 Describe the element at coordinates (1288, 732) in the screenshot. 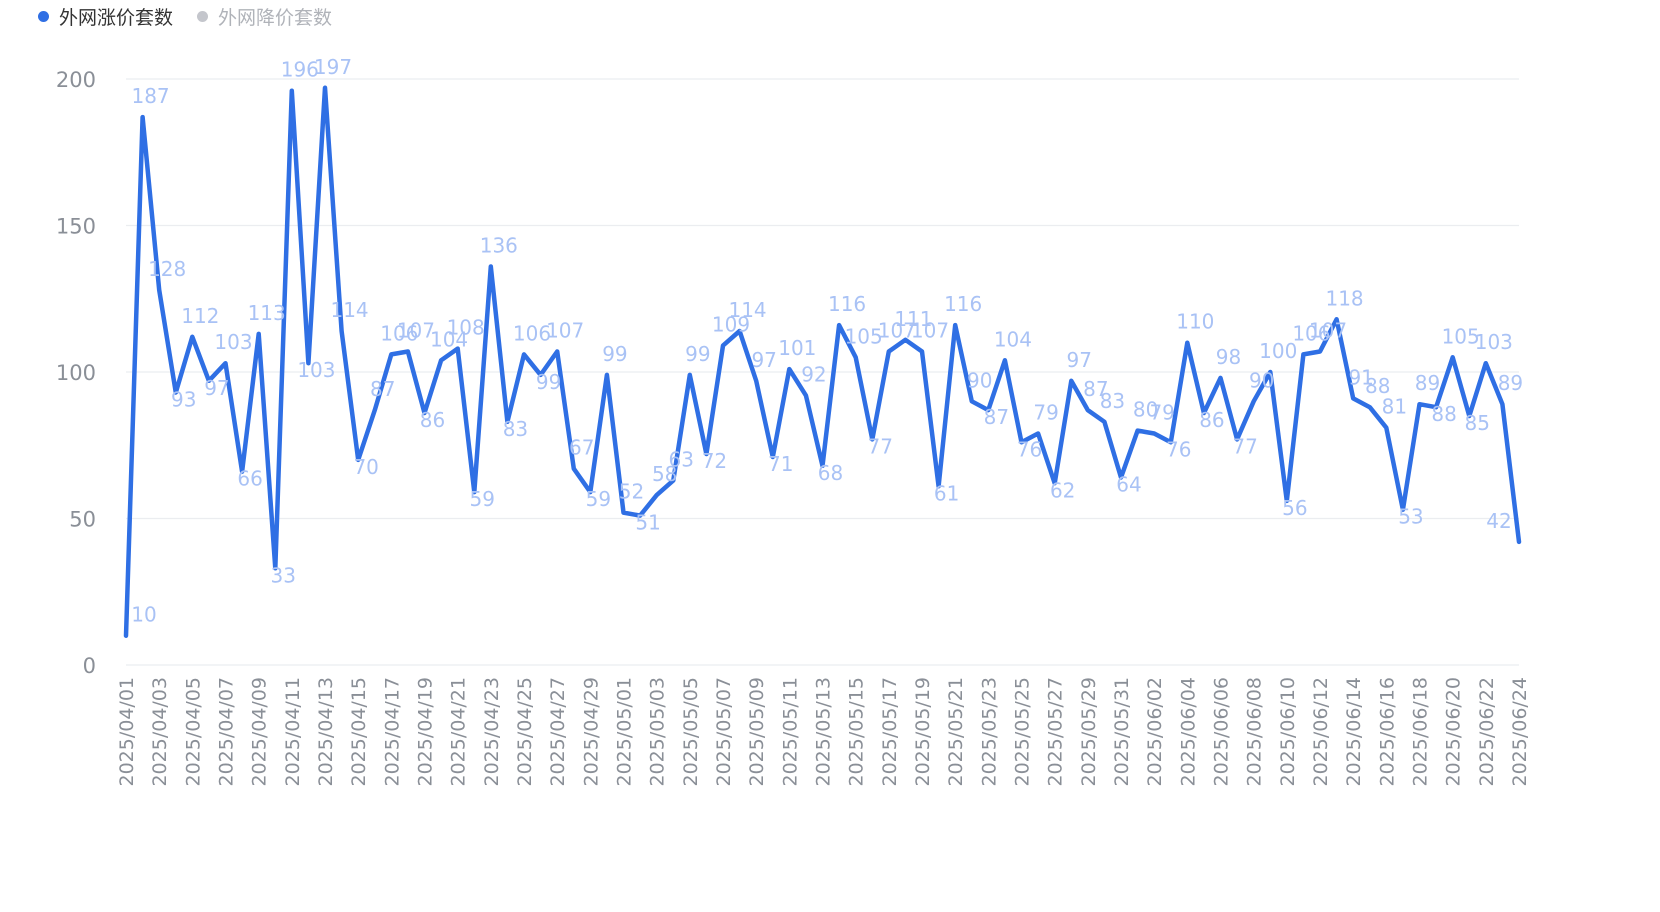

I see `x-tick-label: 2025/06/10` at that location.